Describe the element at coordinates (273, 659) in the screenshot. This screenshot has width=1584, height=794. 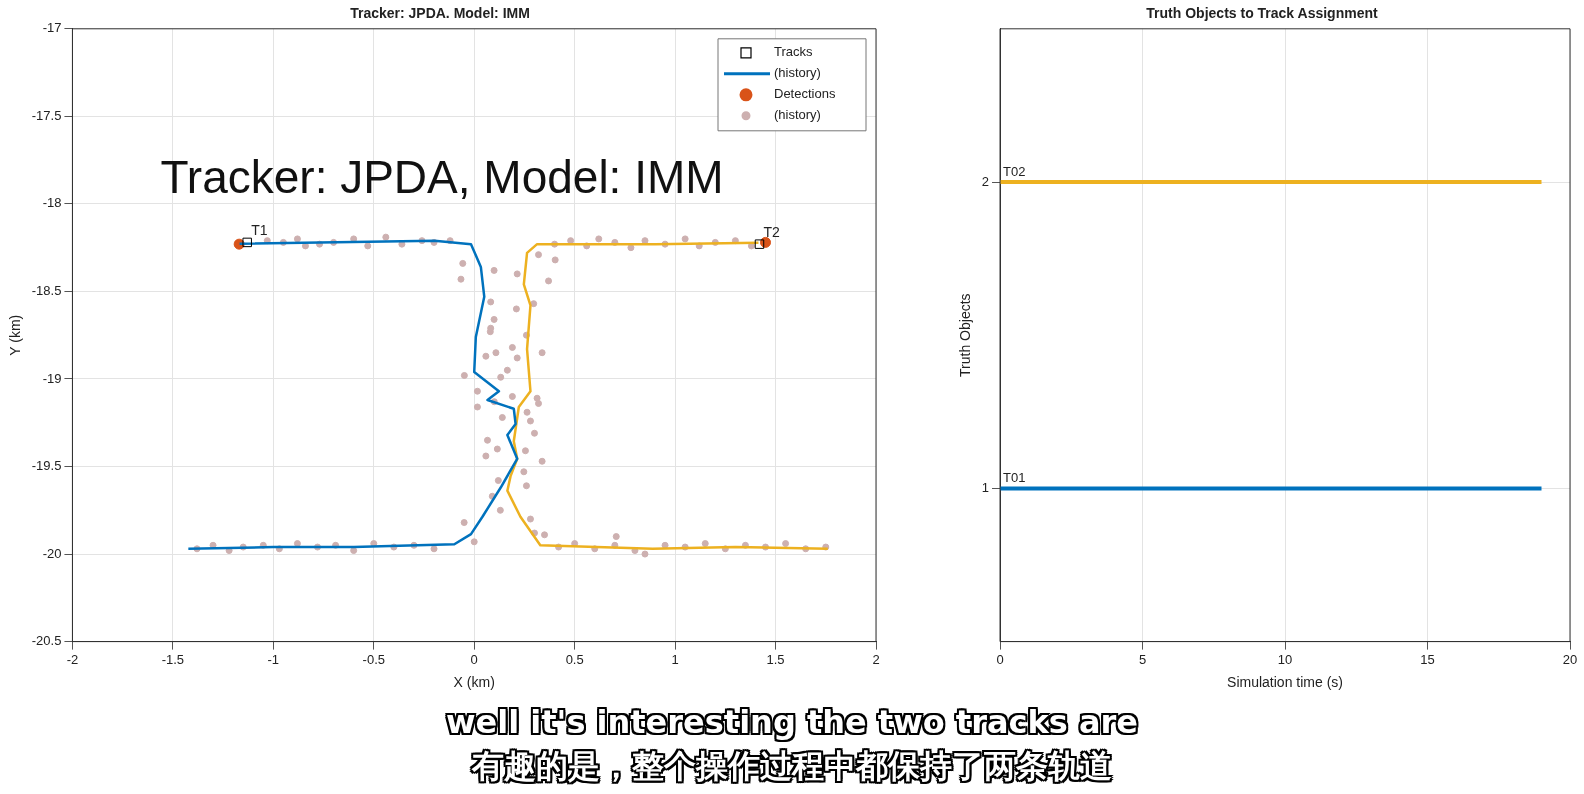
I see `x-tick-label: -1` at that location.